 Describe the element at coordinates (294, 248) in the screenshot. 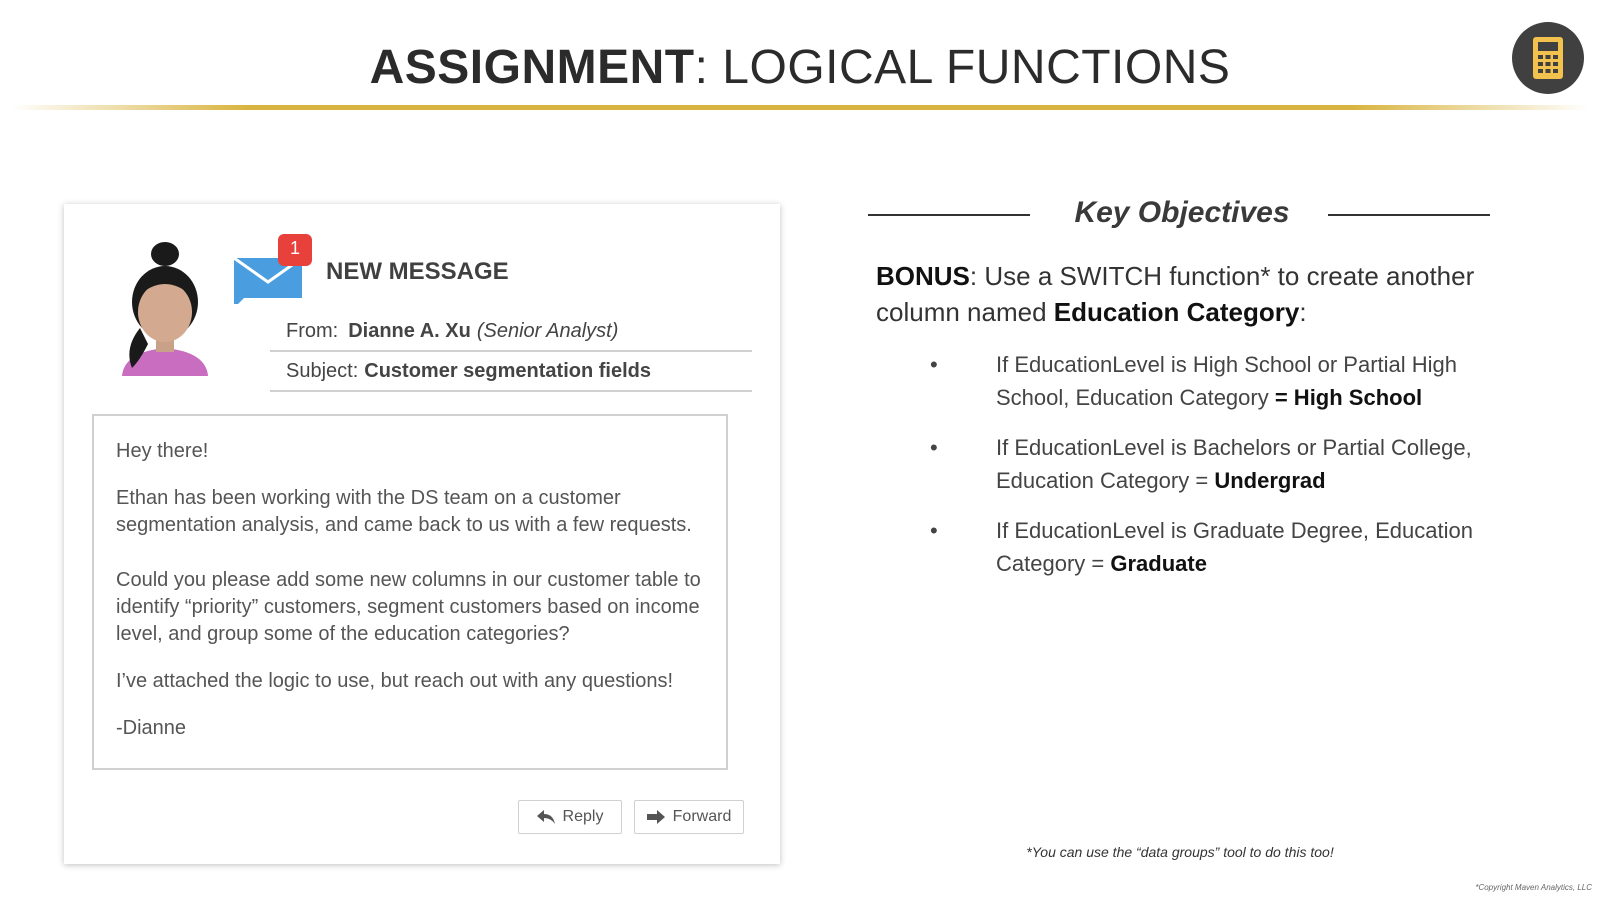

I see `notification-badge-count: 1` at that location.